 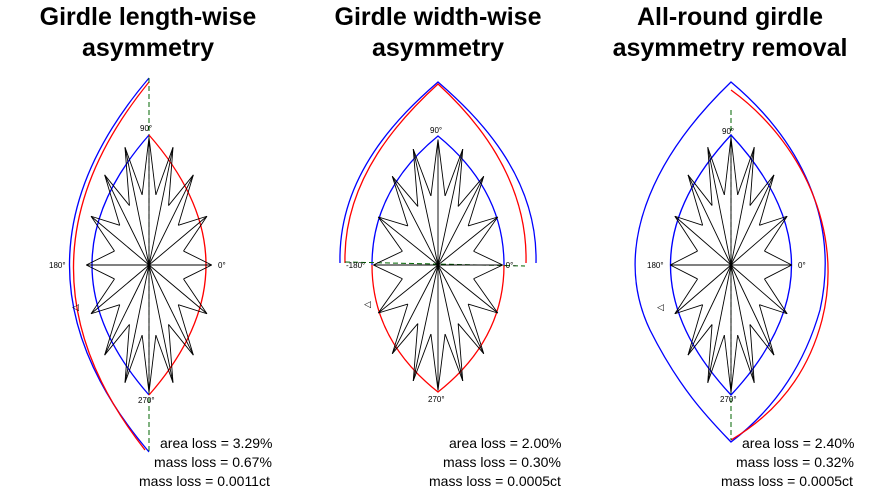 What do you see at coordinates (355, 265) in the screenshot?
I see `label-180: -180°` at bounding box center [355, 265].